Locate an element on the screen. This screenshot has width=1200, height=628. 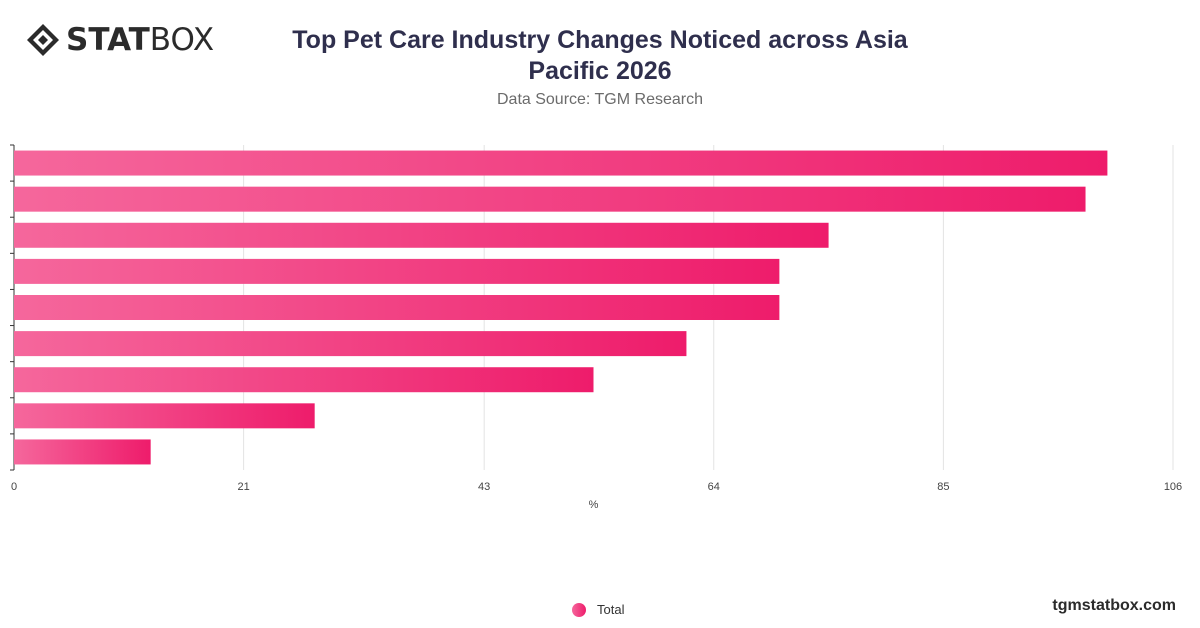
statbox-logo: STATBOX is located at coordinates (120, 40).